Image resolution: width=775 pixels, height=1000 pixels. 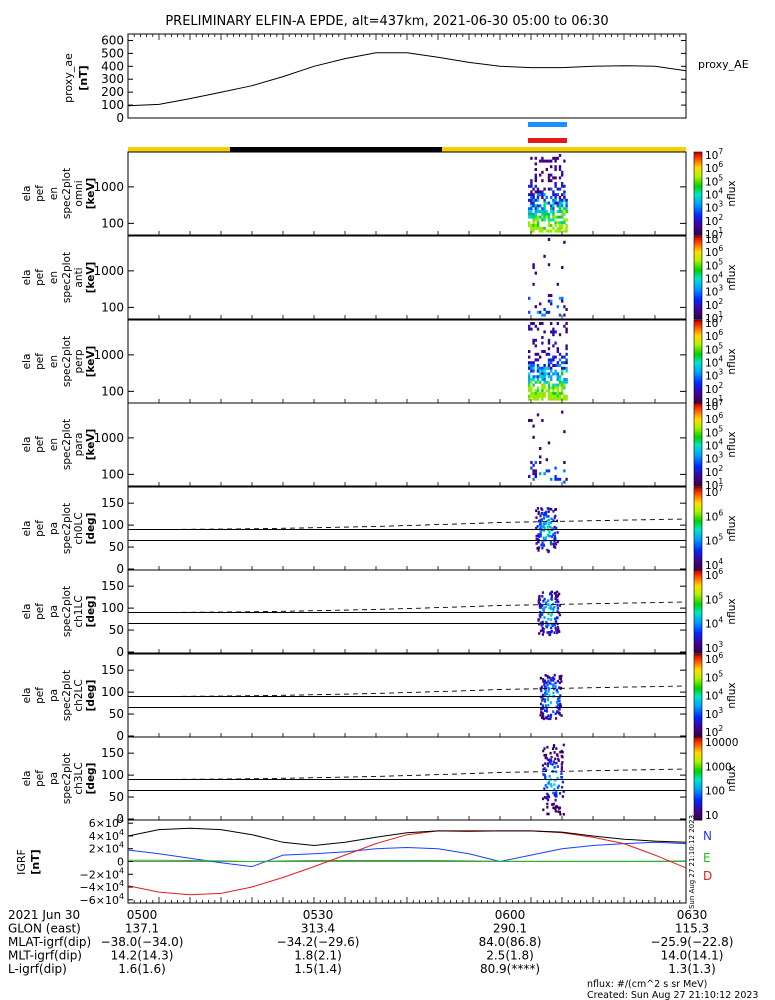 I want to click on table-row-label: L-igrf(dip), so click(x=37, y=969).